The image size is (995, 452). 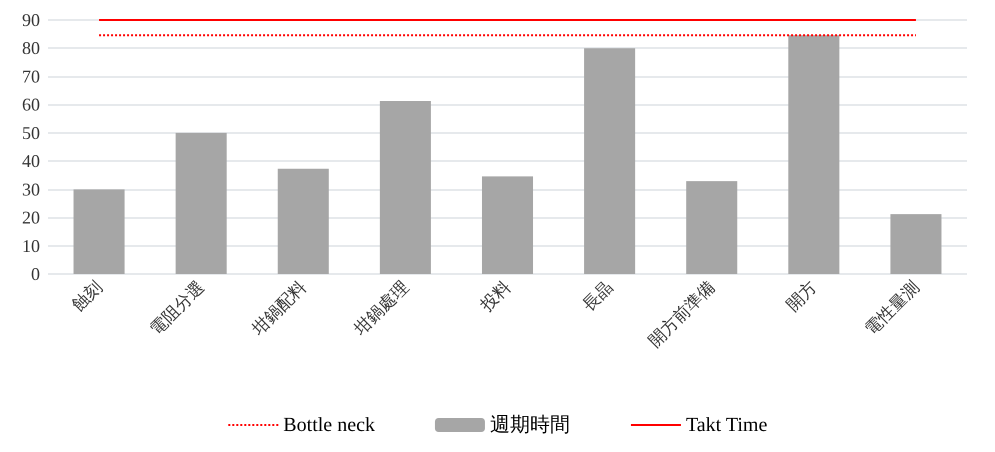 What do you see at coordinates (802, 296) in the screenshot?
I see `x-tick-label: 開方` at bounding box center [802, 296].